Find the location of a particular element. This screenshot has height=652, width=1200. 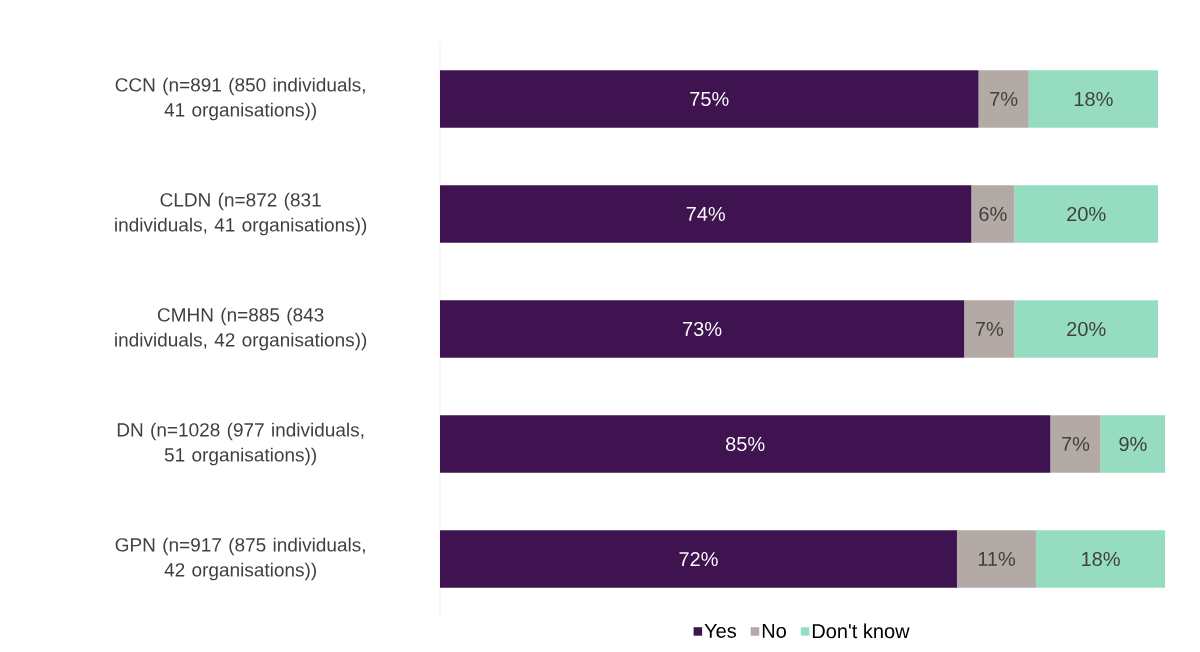

data-label: 74% is located at coordinates (705, 214).